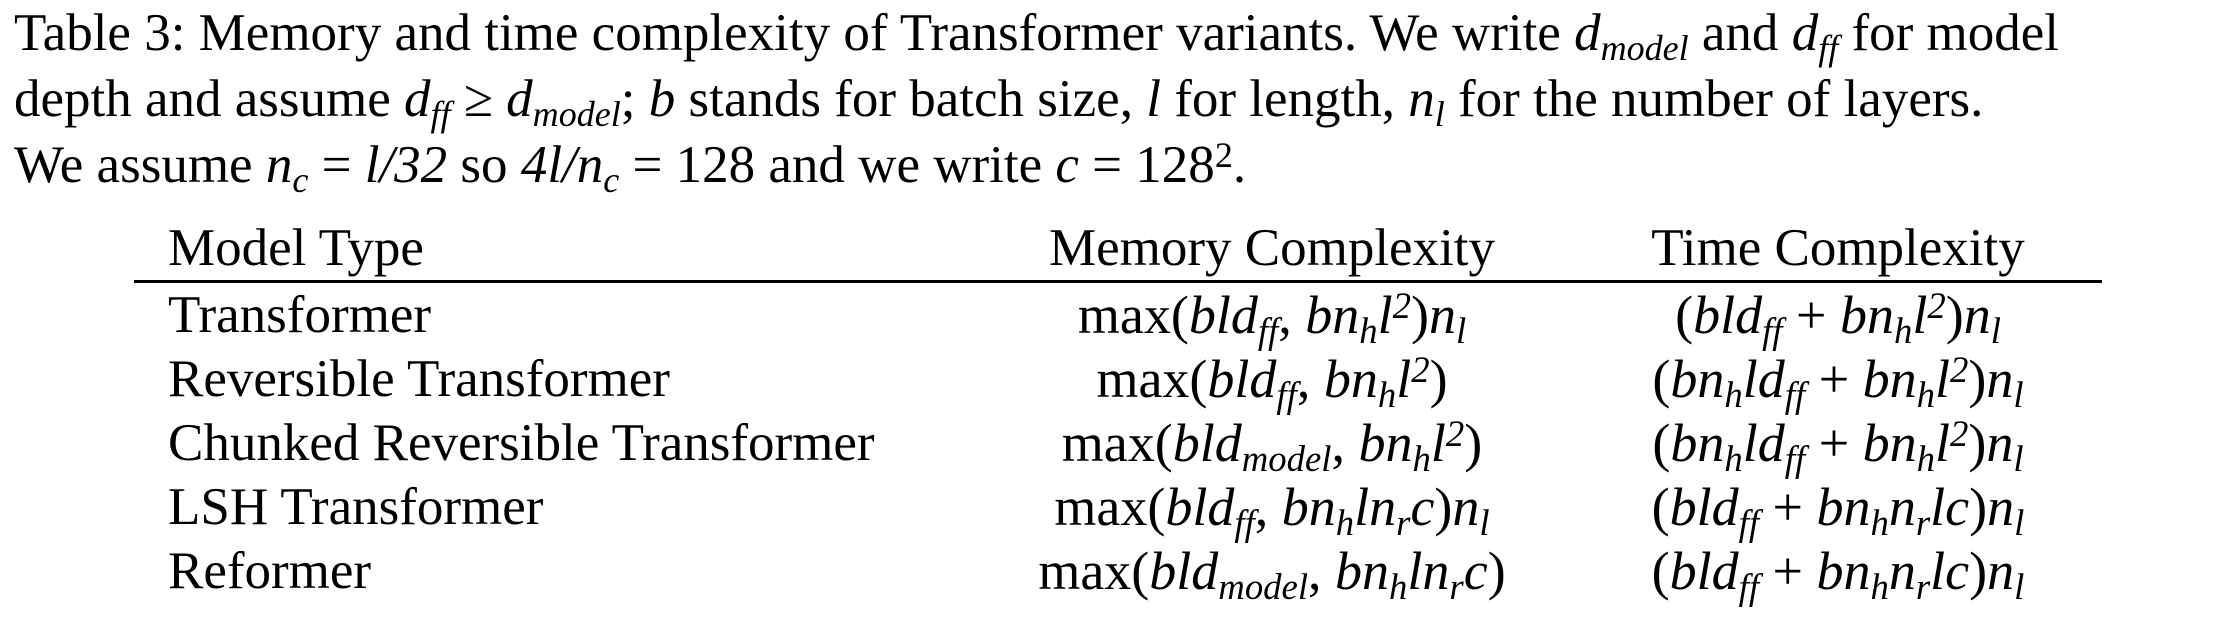 The image size is (2240, 624). I want to click on math-l: l, so click(1153, 99).